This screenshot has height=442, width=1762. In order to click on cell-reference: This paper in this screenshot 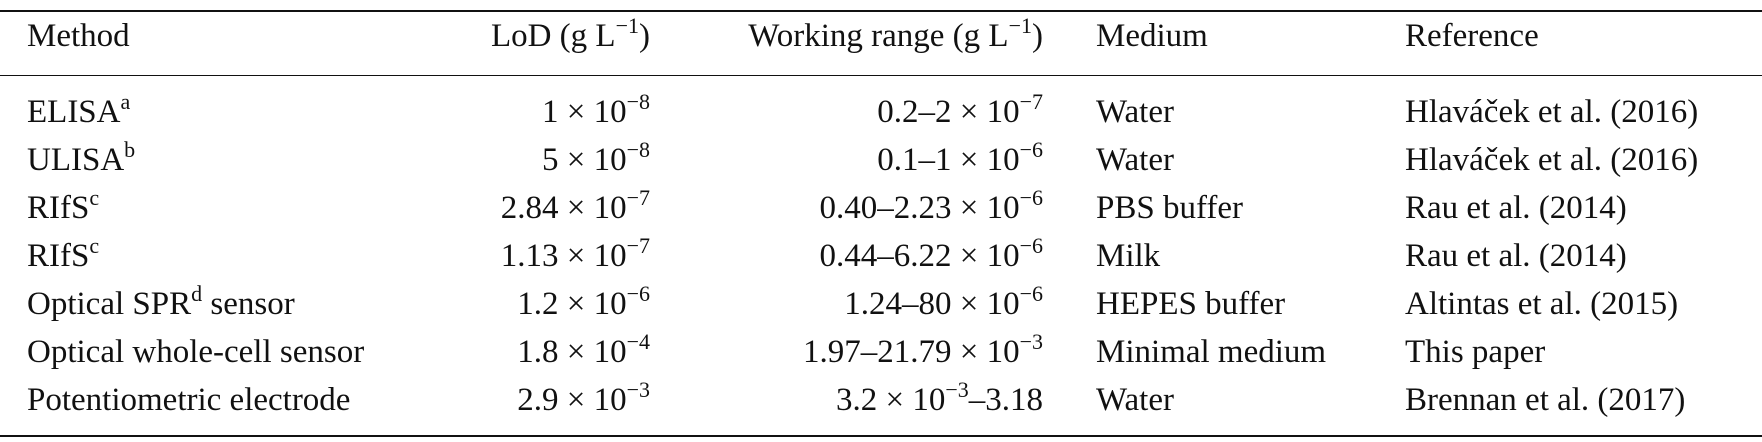, I will do `click(1475, 352)`.